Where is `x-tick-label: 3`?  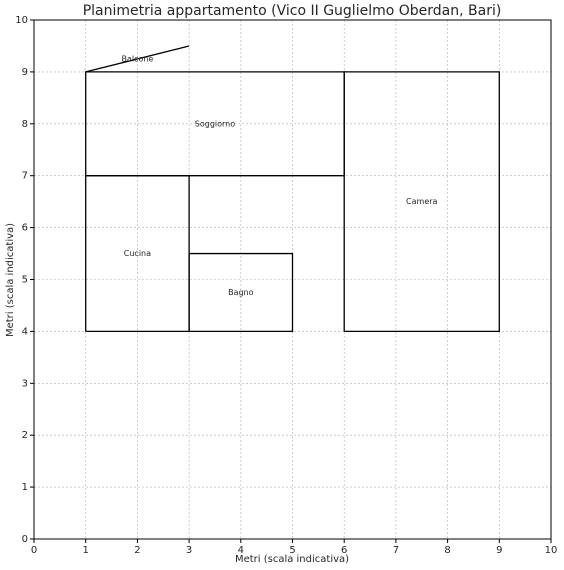 x-tick-label: 3 is located at coordinates (189, 550).